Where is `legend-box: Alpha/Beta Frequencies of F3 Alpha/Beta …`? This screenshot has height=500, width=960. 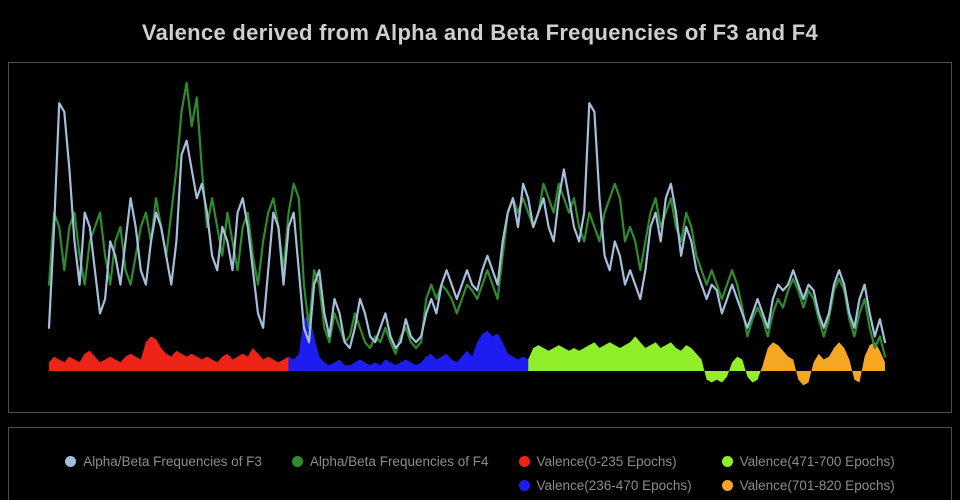 legend-box: Alpha/Beta Frequencies of F3 Alpha/Beta … is located at coordinates (480, 463).